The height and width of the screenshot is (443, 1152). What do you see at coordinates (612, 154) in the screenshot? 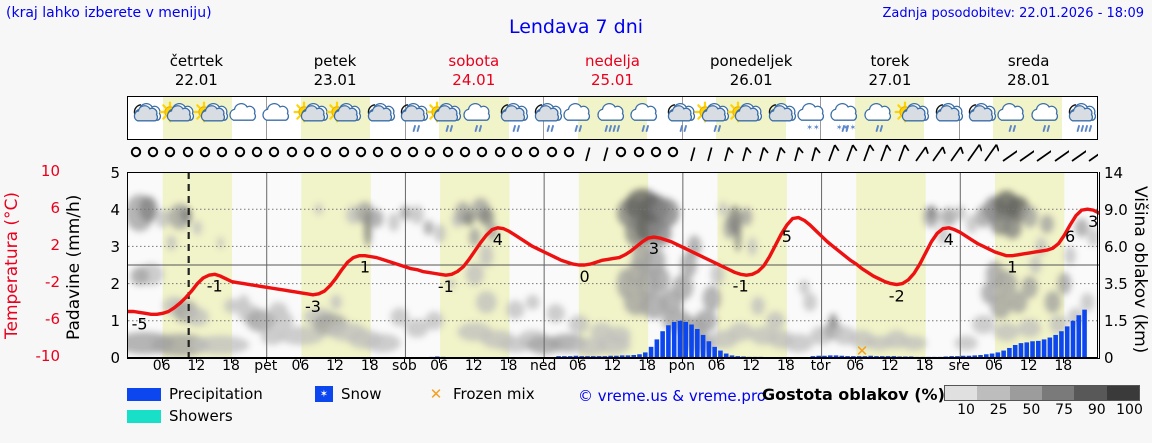
I see `wind-barb-strip` at bounding box center [612, 154].